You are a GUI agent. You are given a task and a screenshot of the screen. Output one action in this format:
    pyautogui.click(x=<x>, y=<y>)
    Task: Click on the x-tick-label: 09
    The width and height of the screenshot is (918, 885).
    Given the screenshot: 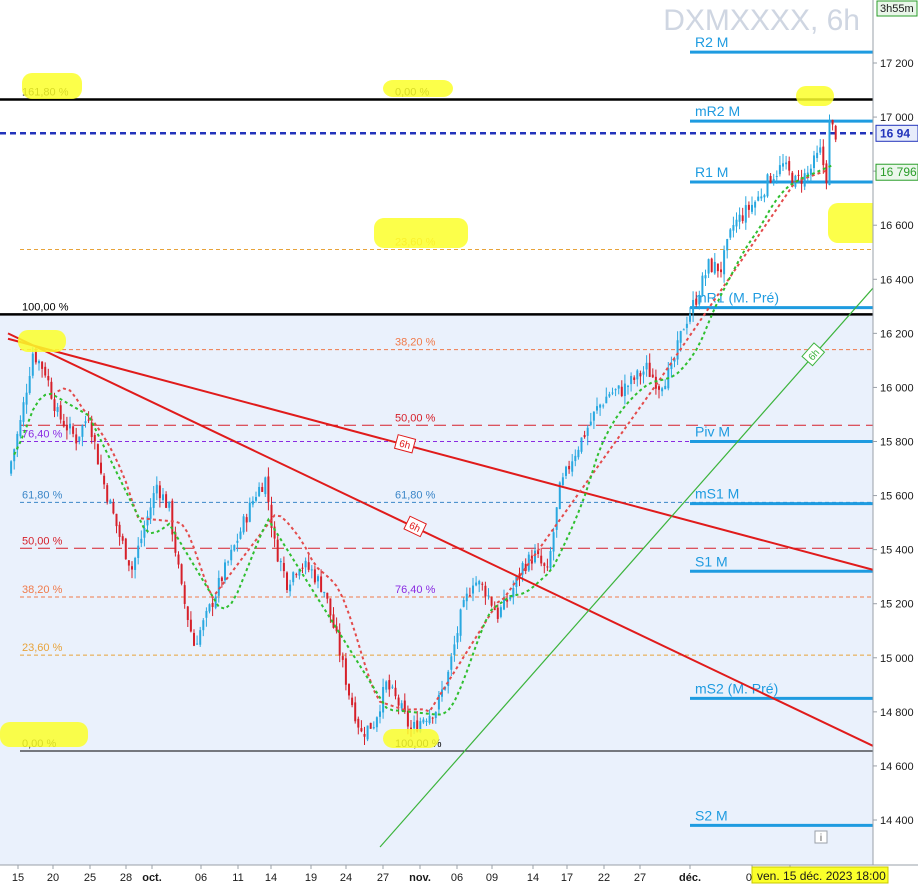 What is the action you would take?
    pyautogui.click(x=492, y=878)
    